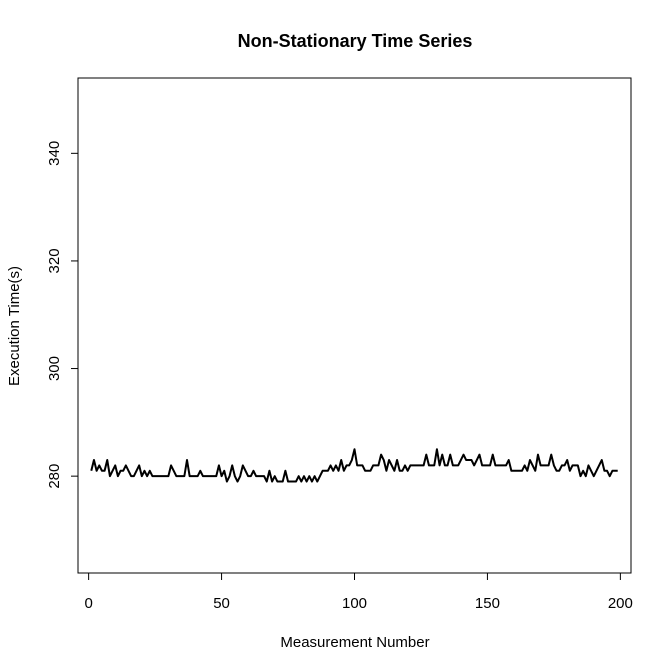 The width and height of the screenshot is (672, 671). What do you see at coordinates (354, 642) in the screenshot?
I see `x-axis-label: Measurement Number` at bounding box center [354, 642].